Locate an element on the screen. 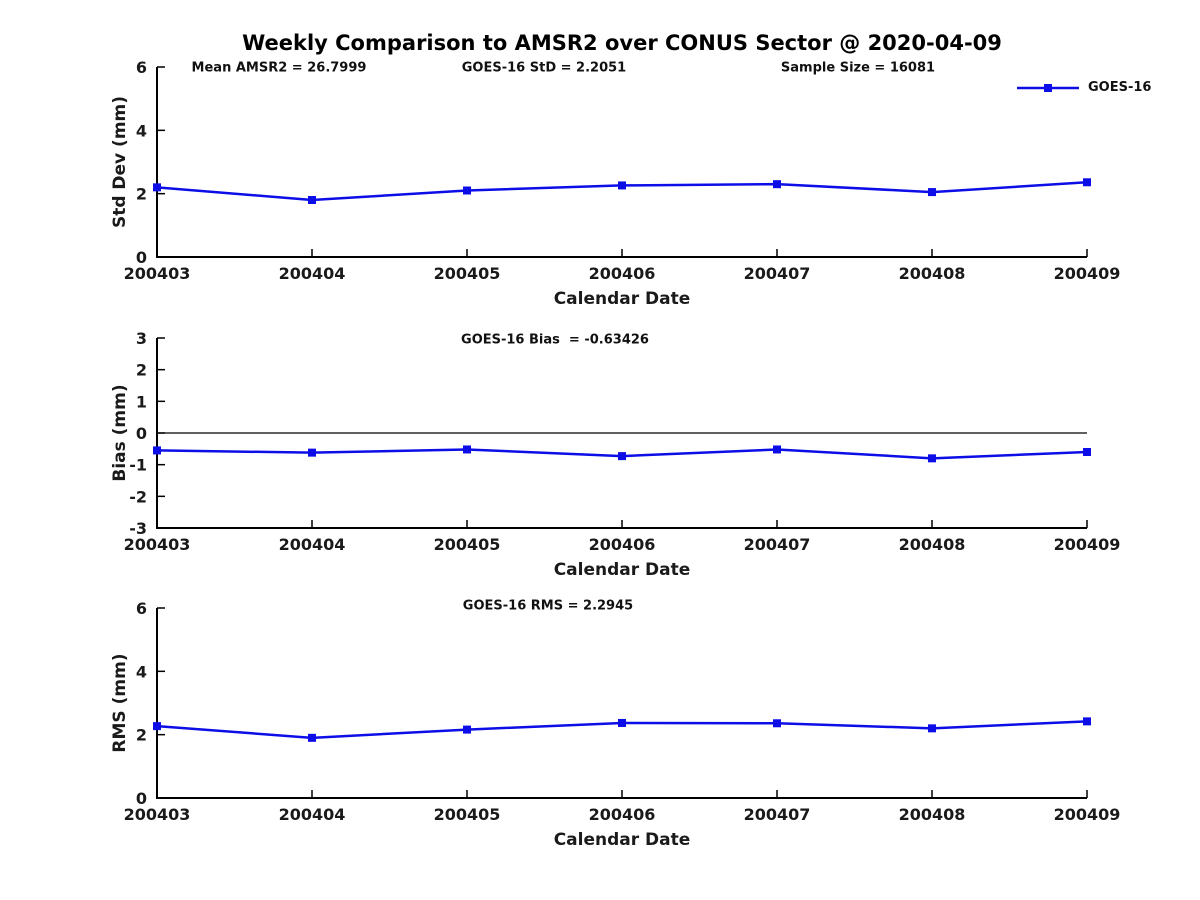  annotation-goes16-rms: GOES-16 RMS = 2.2945 is located at coordinates (548, 606).